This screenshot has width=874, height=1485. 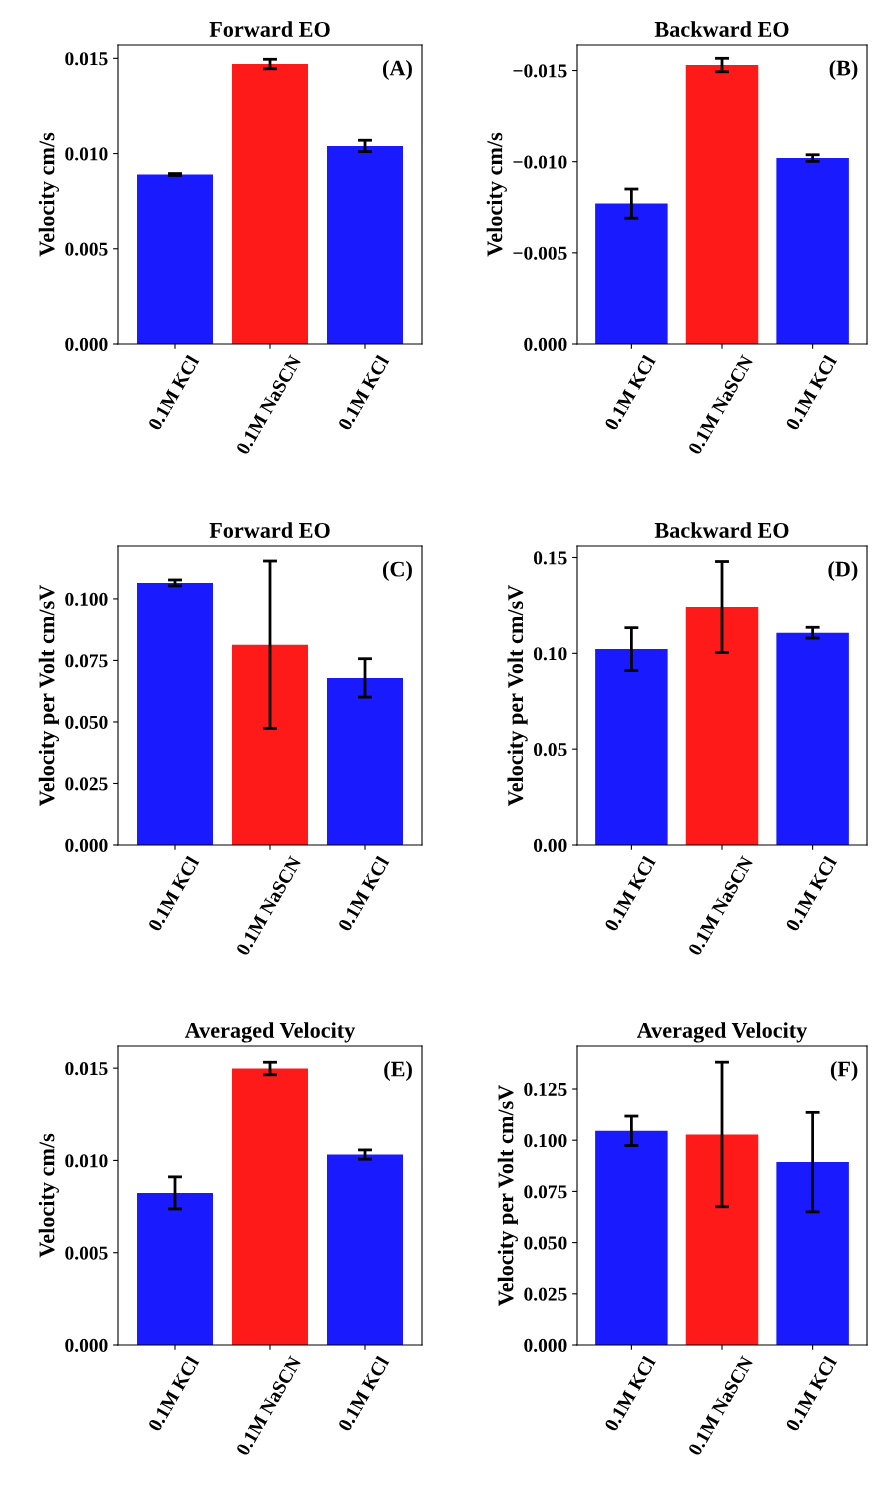 I want to click on y-tick-label: −0.010, so click(x=540, y=162).